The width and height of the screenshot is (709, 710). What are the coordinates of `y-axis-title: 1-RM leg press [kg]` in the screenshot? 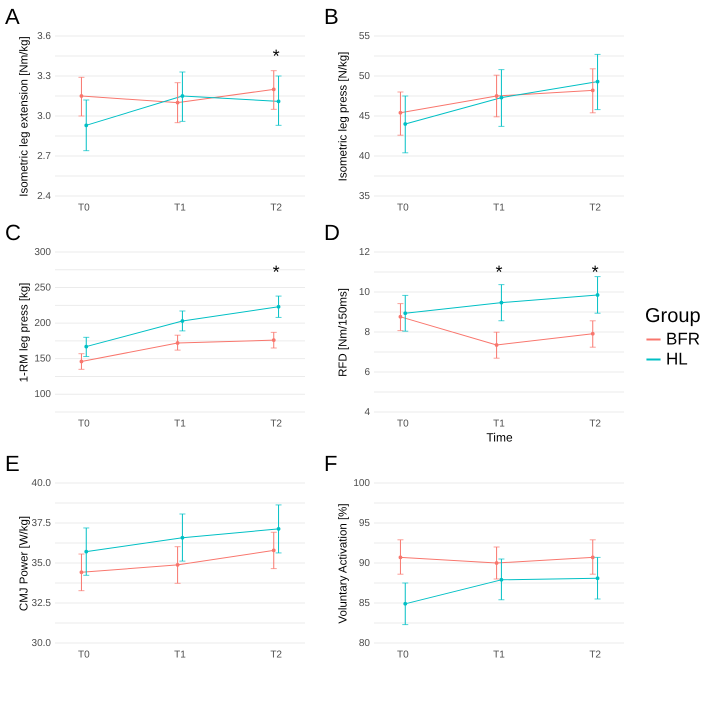 It's located at (24, 332).